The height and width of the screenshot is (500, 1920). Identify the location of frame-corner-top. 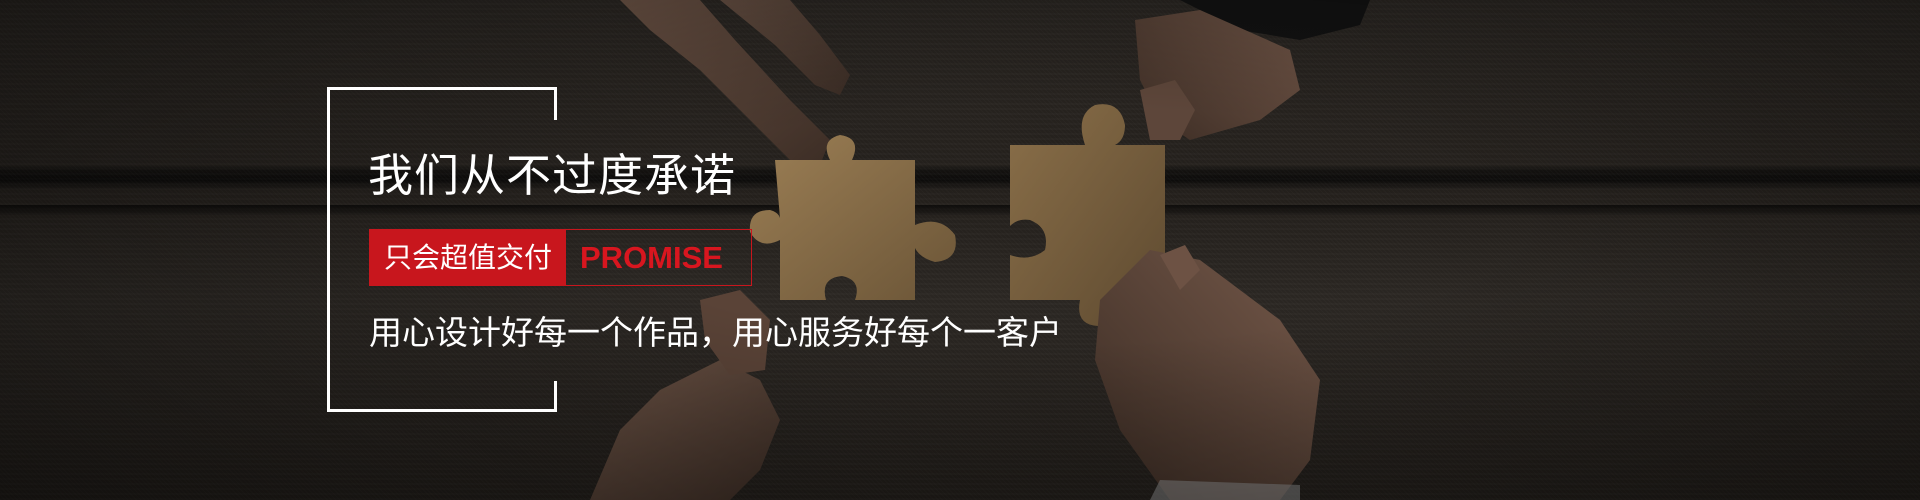
(555, 103).